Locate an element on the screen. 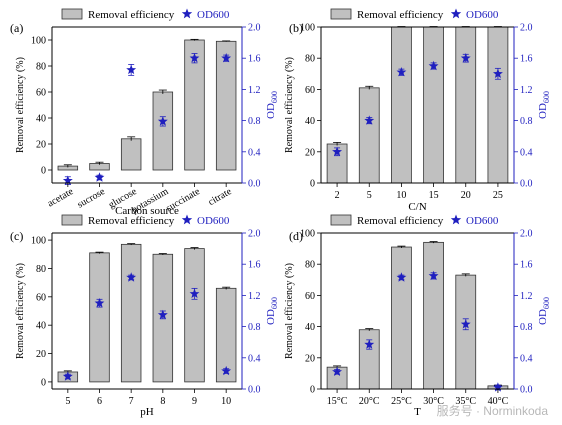  x-axis-title: pH is located at coordinates (147, 412).